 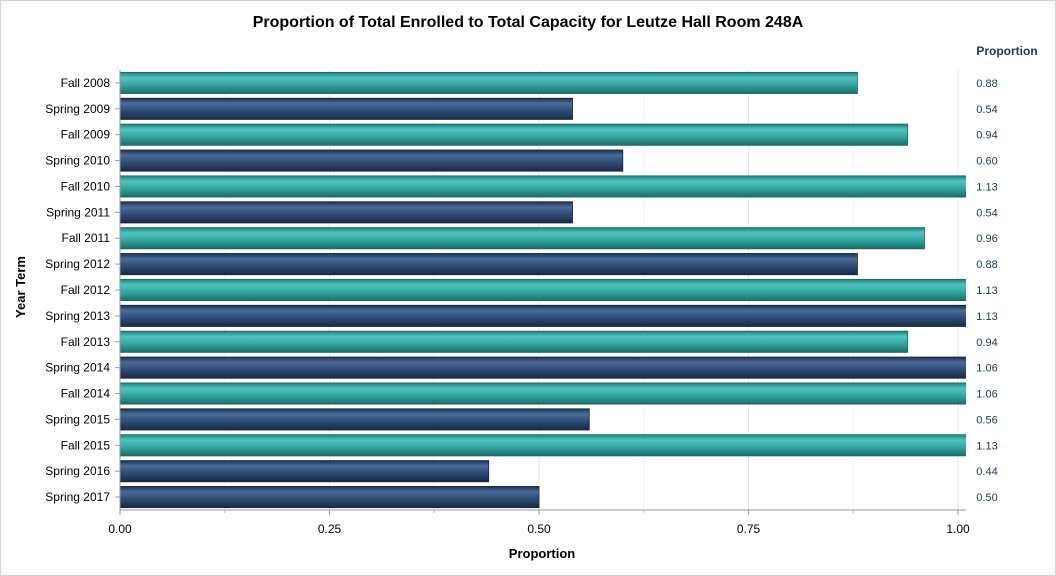 What do you see at coordinates (542, 553) in the screenshot?
I see `x-axis-title: Proportion` at bounding box center [542, 553].